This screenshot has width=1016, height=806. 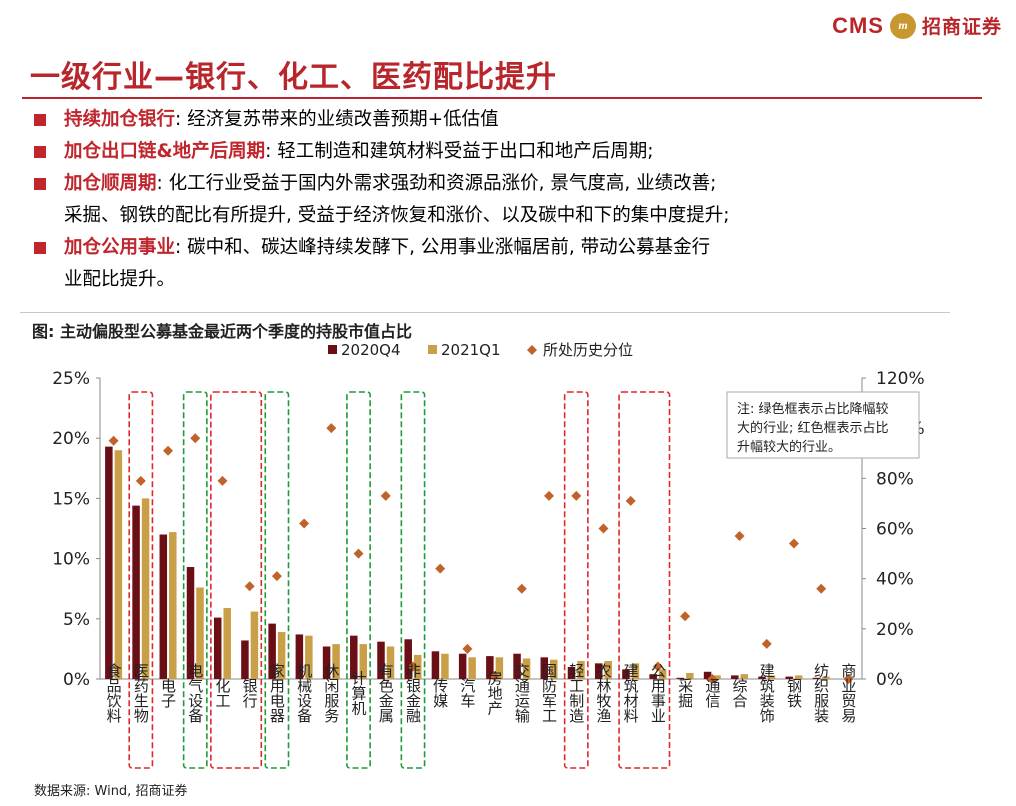 I want to click on bullet-text: : 经济复苏带来的业绩改善预期+低估值, so click(x=337, y=119).